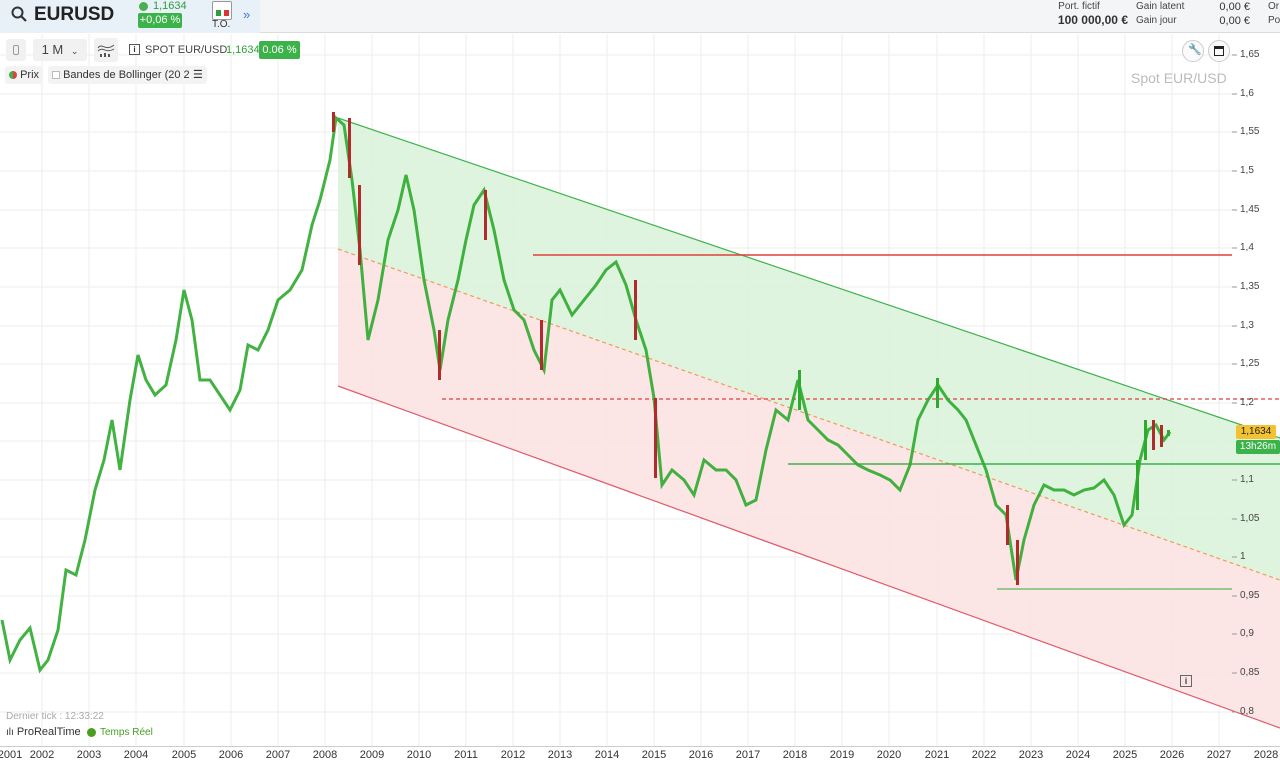 The height and width of the screenshot is (764, 1280). What do you see at coordinates (19, 14) in the screenshot?
I see `search-icon` at bounding box center [19, 14].